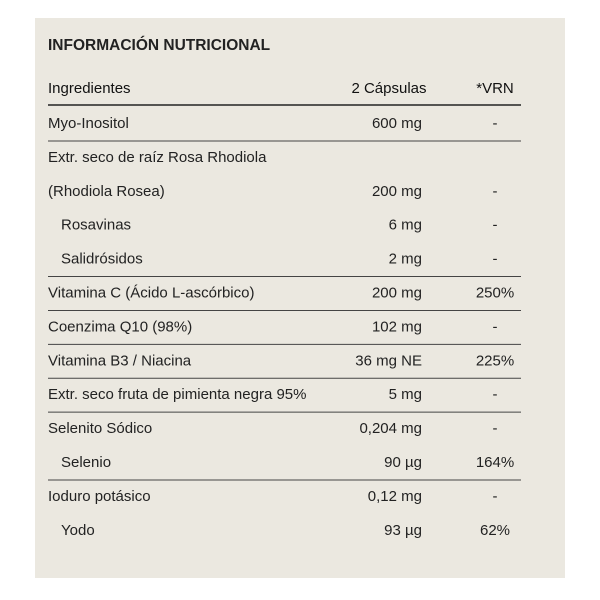  I want to click on amount: 93 µg, so click(403, 530).